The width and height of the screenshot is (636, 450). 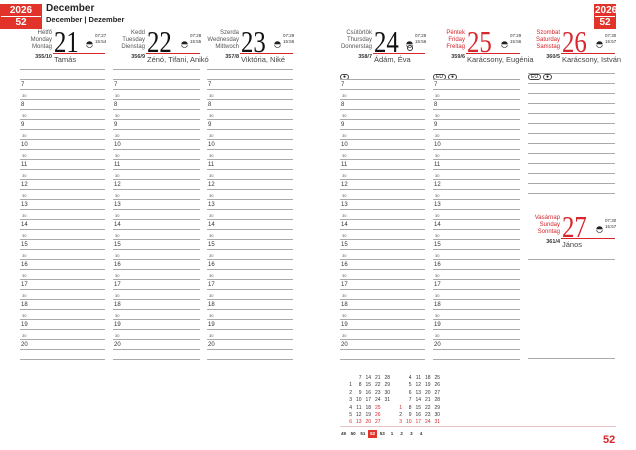 I want to click on day-name: Thursday, so click(x=359, y=40).